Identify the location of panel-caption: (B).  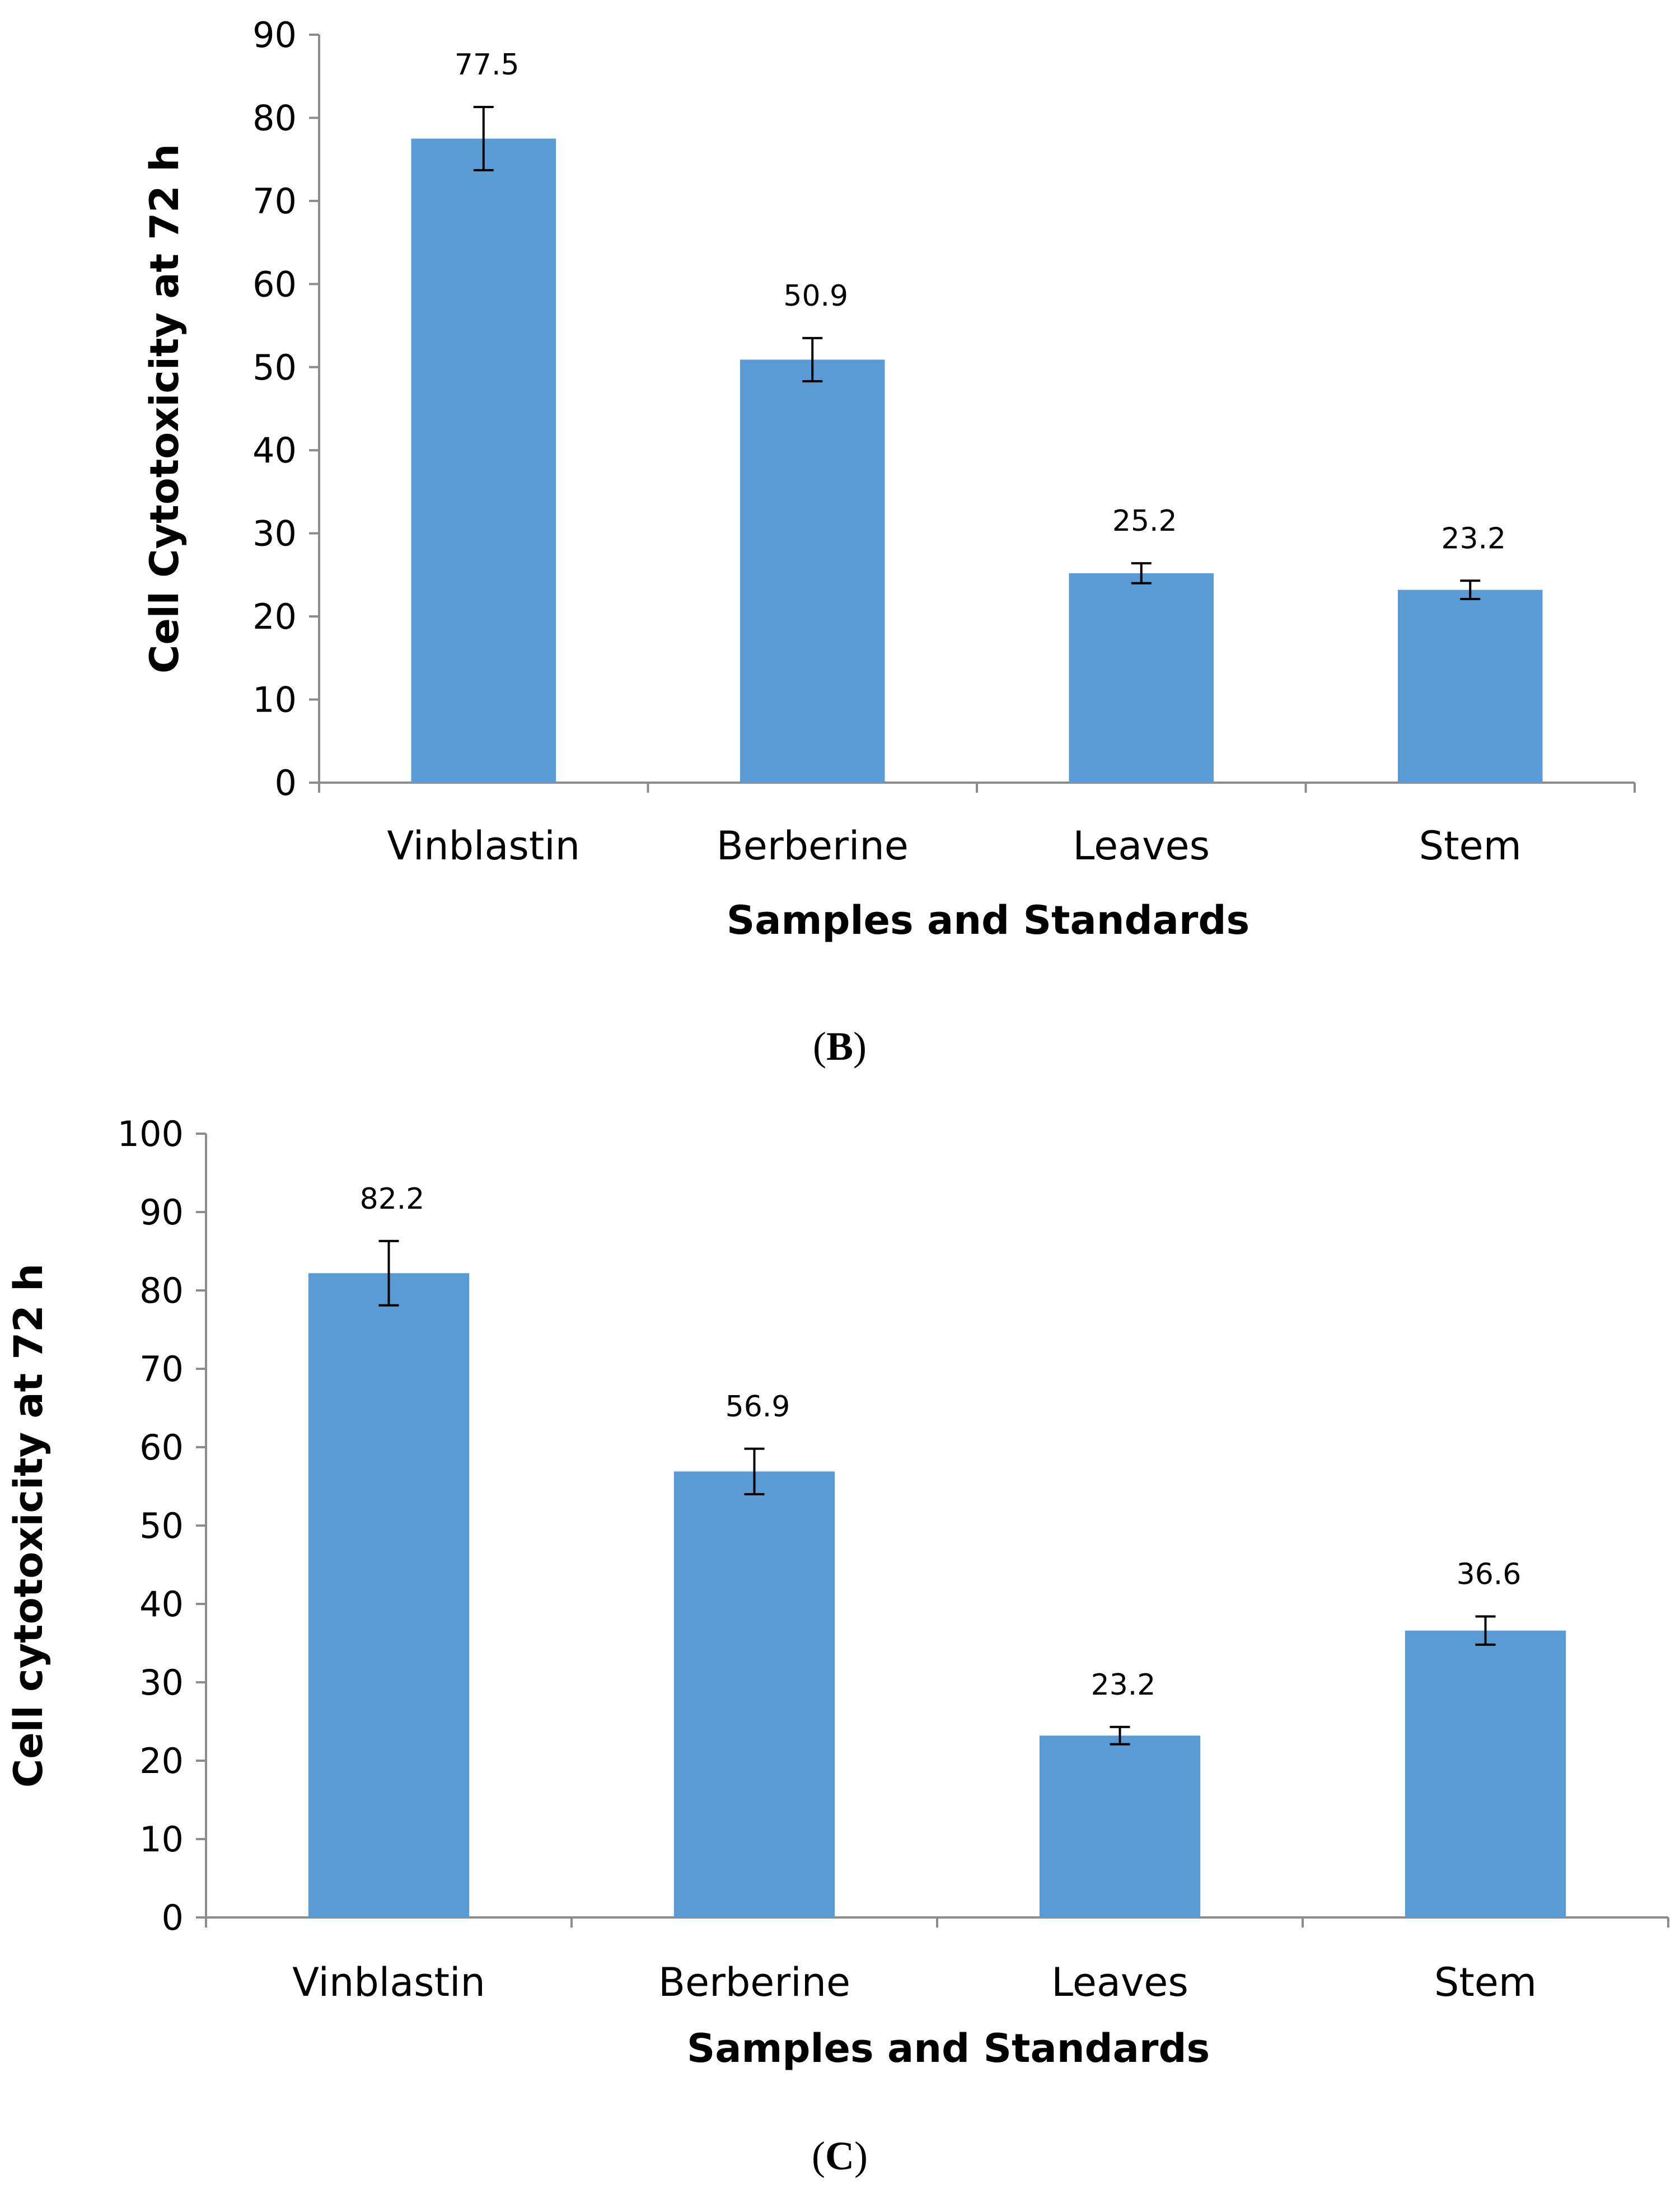
(840, 1046).